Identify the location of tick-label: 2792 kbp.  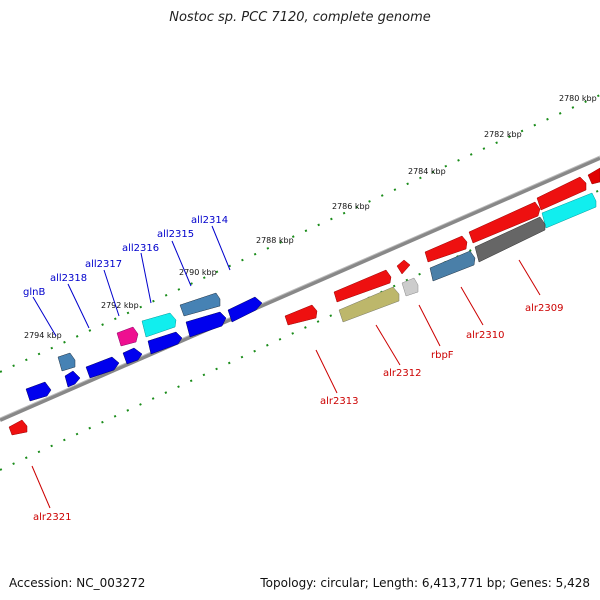
(120, 305).